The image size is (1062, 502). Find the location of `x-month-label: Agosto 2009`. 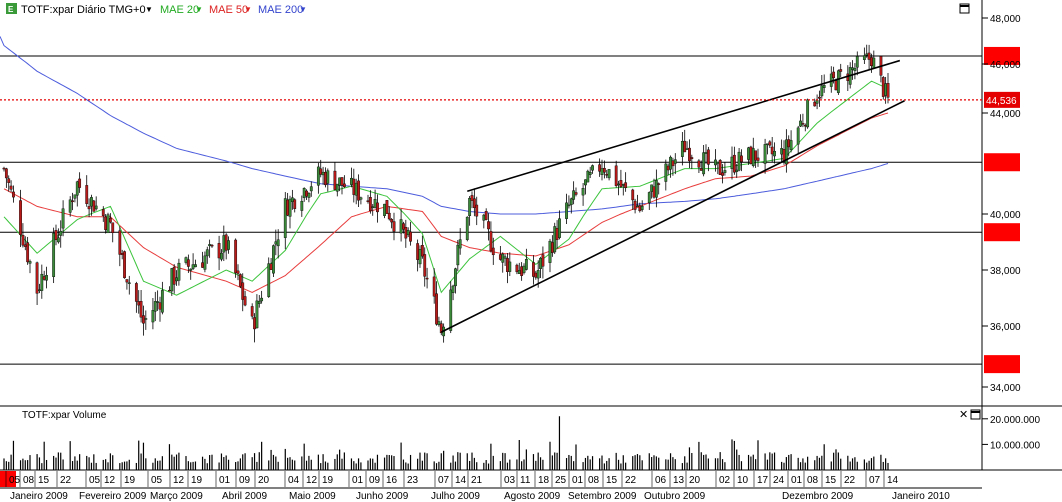

x-month-label: Agosto 2009 is located at coordinates (532, 496).